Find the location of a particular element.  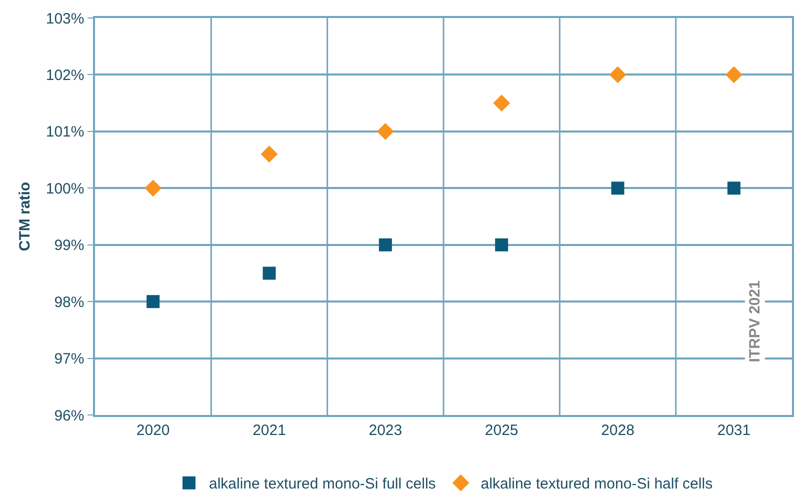

legend-label: alkaline textured mono-Si full cells is located at coordinates (322, 484).